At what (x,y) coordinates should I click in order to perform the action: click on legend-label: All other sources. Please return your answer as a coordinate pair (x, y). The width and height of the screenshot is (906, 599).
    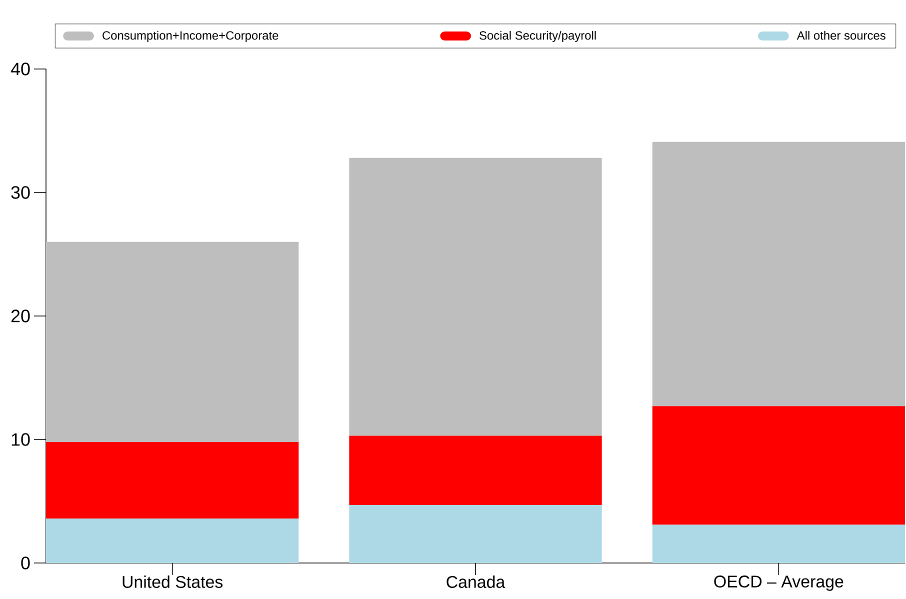
    Looking at the image, I should click on (841, 35).